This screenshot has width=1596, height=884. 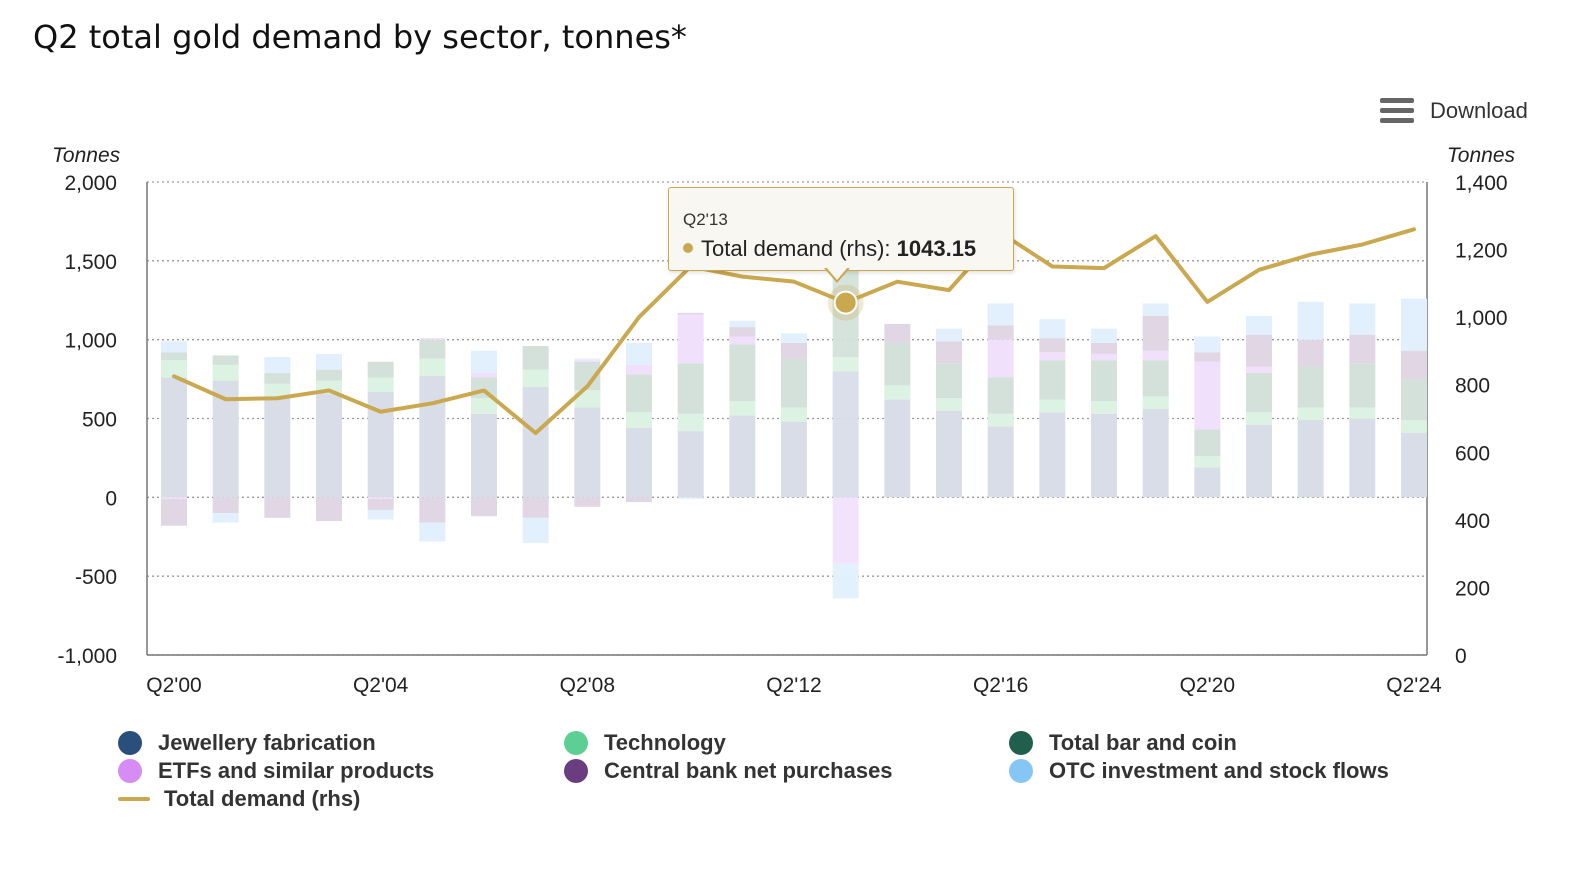 What do you see at coordinates (841, 229) in the screenshot?
I see `tooltip: Q2'13 Total demand (rhs): 1043.15` at bounding box center [841, 229].